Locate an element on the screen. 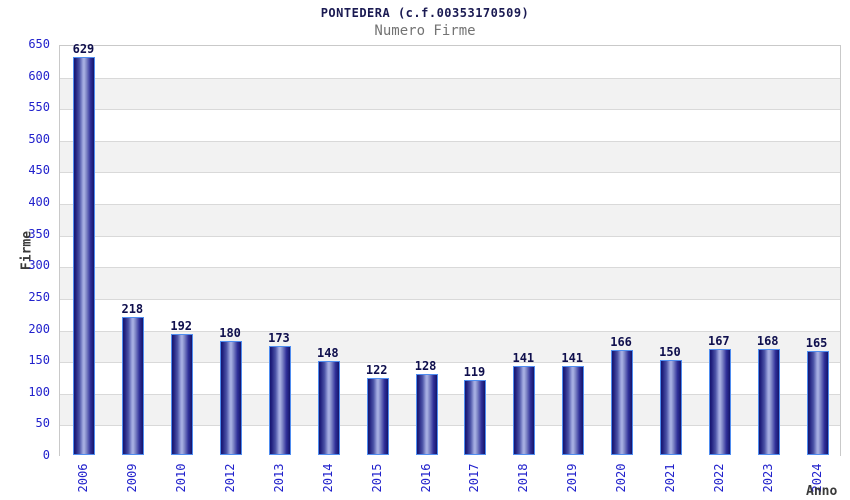 The width and height of the screenshot is (850, 500). x-tick-label: 2006 is located at coordinates (83, 478).